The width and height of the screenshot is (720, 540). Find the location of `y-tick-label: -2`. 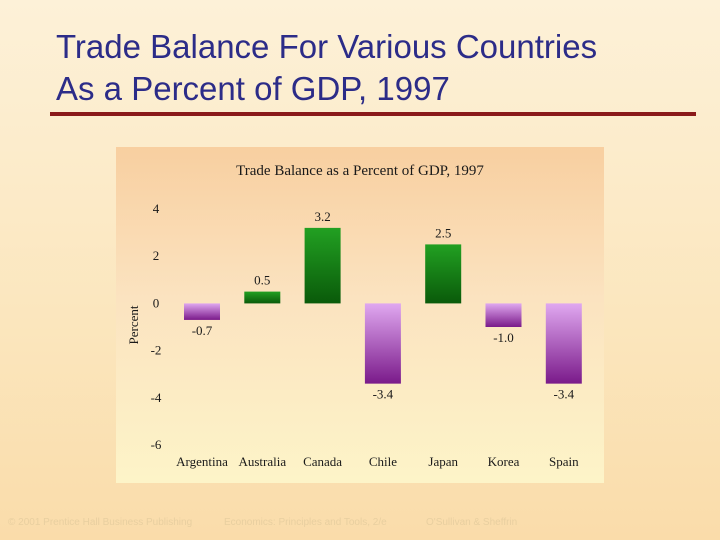

y-tick-label: -2 is located at coordinates (156, 350).